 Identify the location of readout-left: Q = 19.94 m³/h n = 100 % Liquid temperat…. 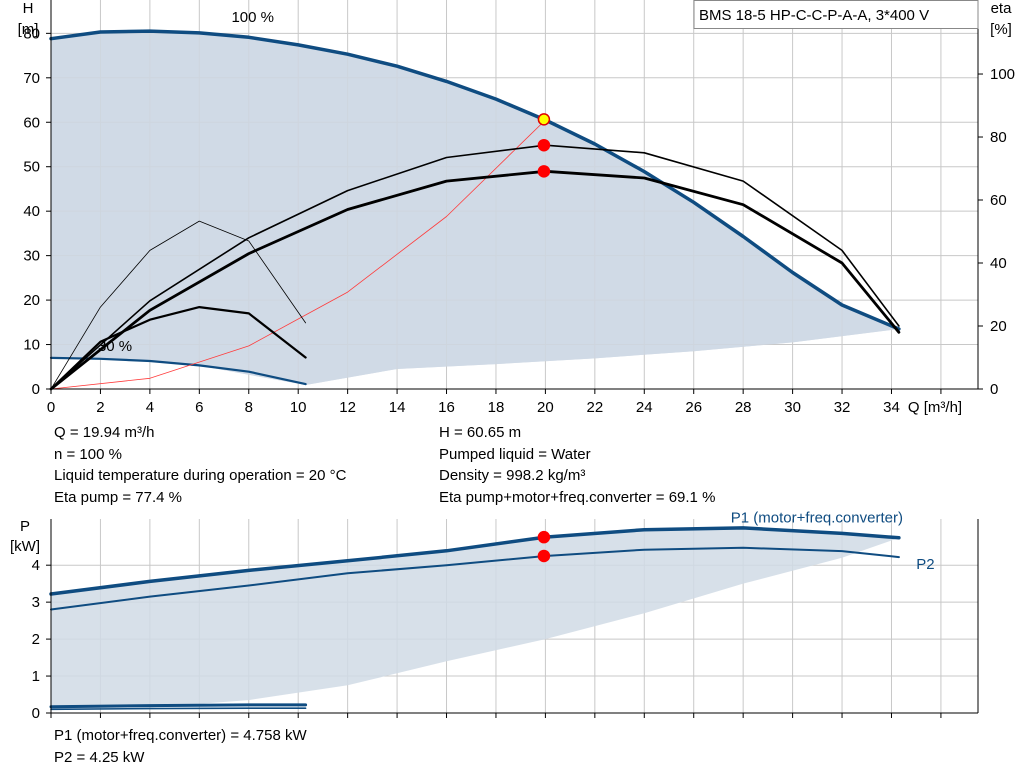
(200, 465).